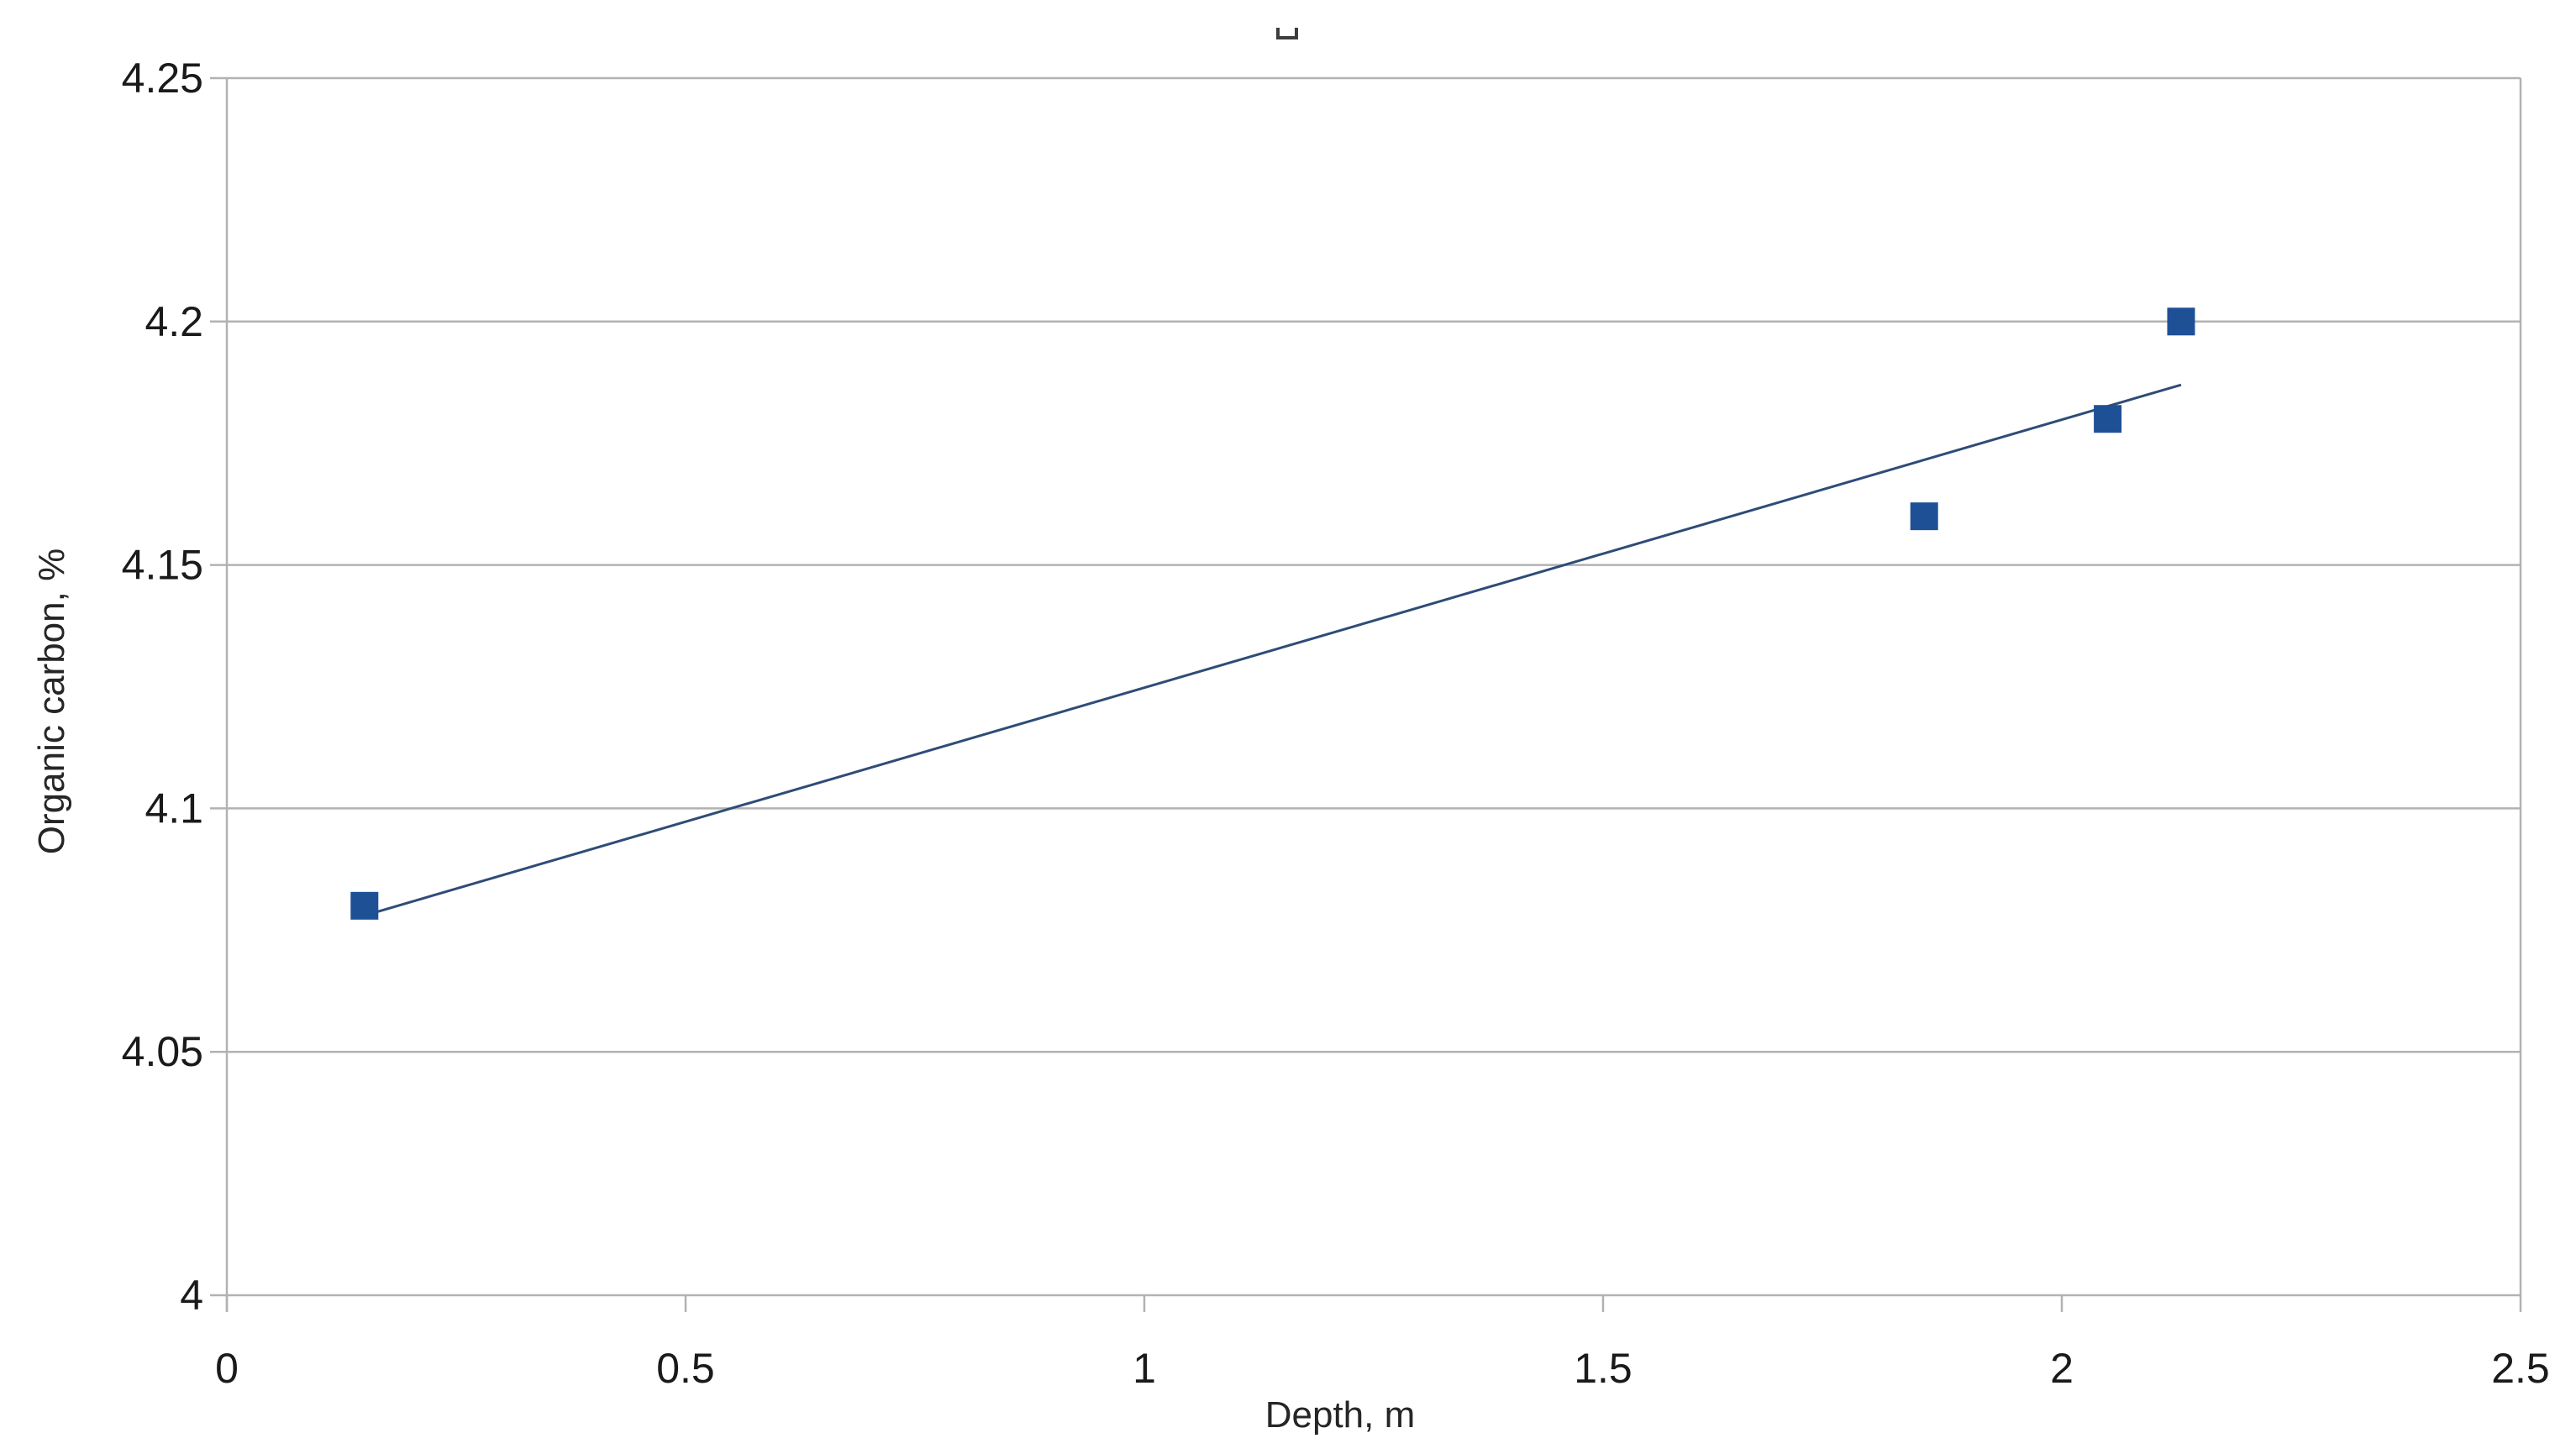  I want to click on x-tick-label: 1, so click(1144, 1369).